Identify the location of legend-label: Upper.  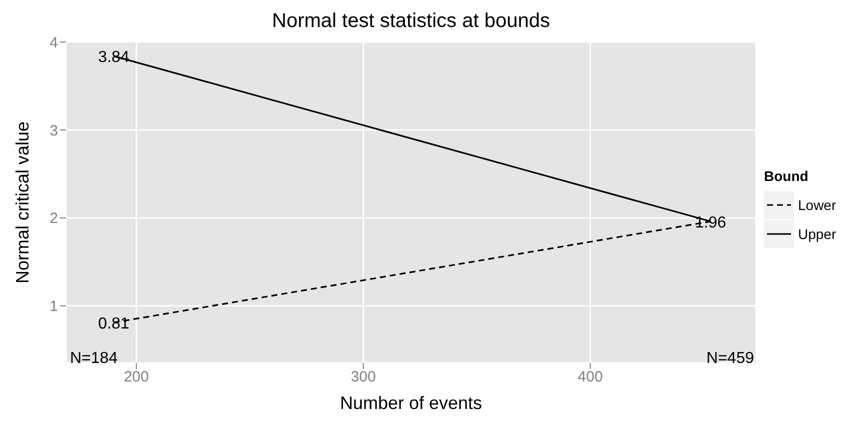
(817, 234).